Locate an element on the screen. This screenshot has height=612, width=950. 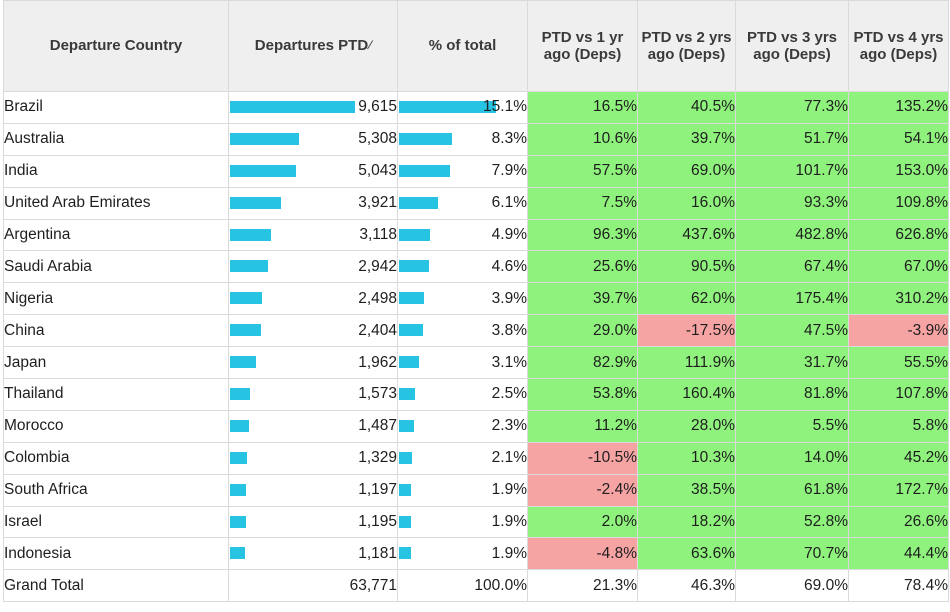
vs3-cell: 51.7% is located at coordinates (792, 139).